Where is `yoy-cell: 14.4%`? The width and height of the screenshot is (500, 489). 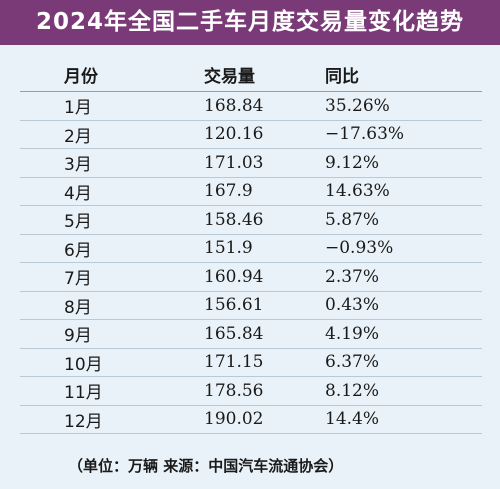 yoy-cell: 14.4% is located at coordinates (352, 419).